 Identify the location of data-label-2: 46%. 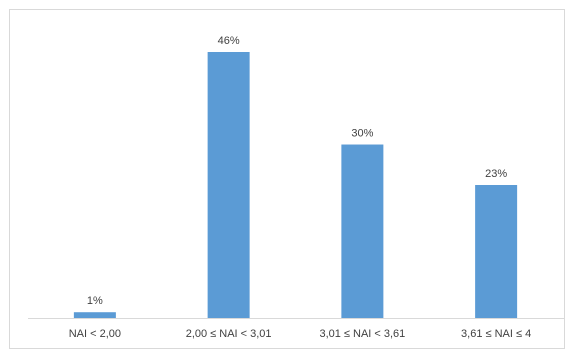
(229, 41).